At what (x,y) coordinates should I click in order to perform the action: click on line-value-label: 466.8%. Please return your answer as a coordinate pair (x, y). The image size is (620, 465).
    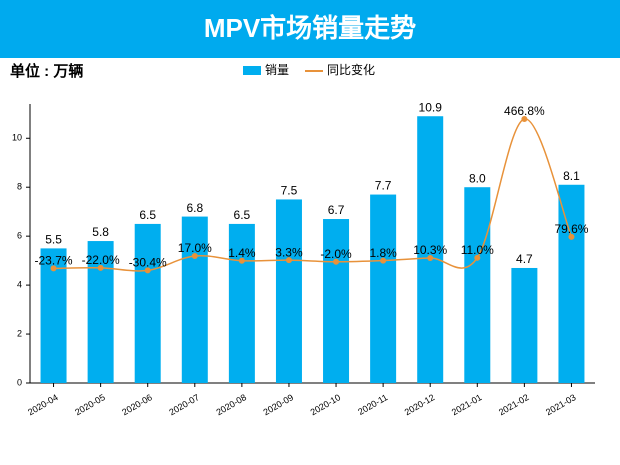
    Looking at the image, I should click on (524, 111).